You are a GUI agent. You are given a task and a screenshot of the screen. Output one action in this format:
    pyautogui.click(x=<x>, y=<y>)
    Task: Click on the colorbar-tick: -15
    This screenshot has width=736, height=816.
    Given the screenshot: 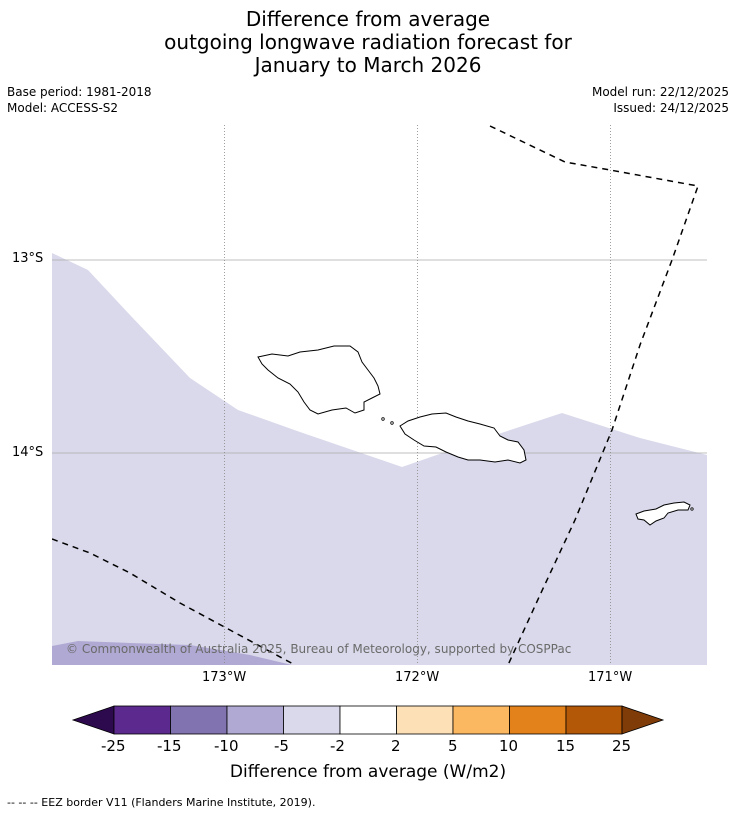 What is the action you would take?
    pyautogui.click(x=169, y=746)
    